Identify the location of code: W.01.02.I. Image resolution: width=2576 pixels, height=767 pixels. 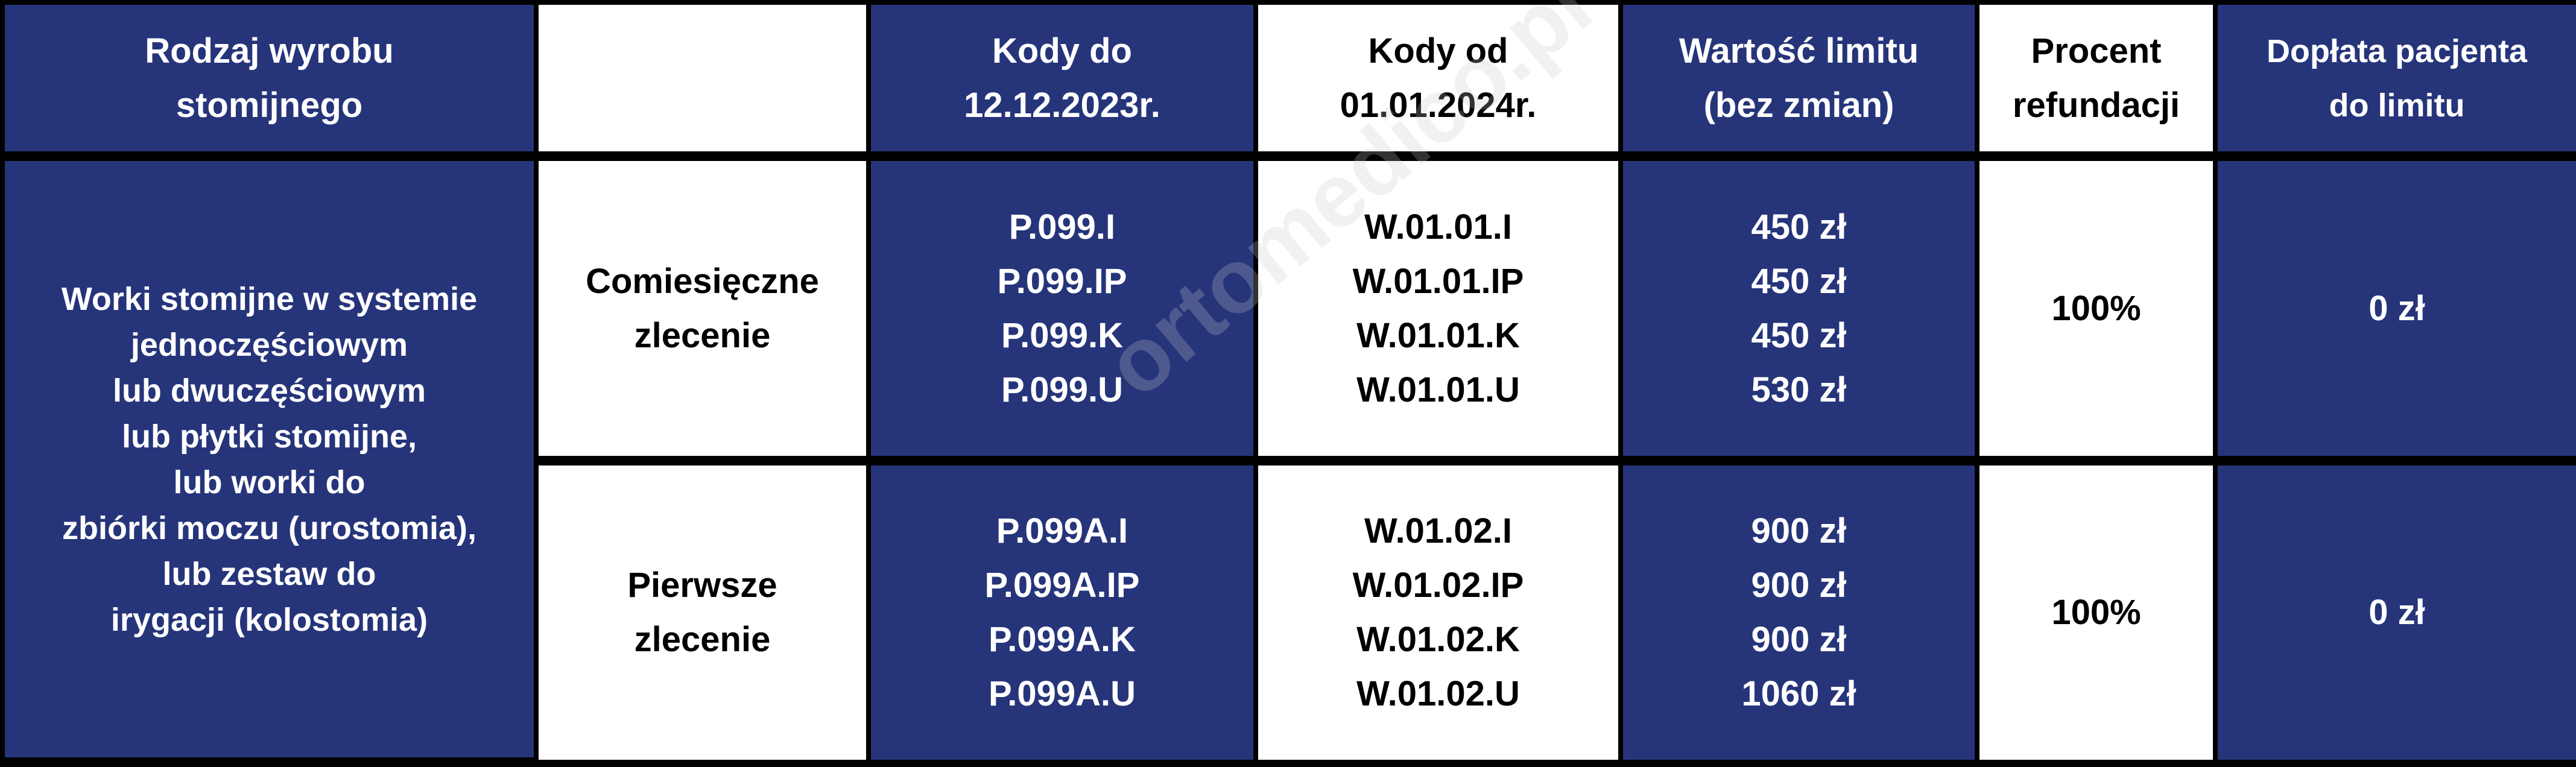
(1438, 531).